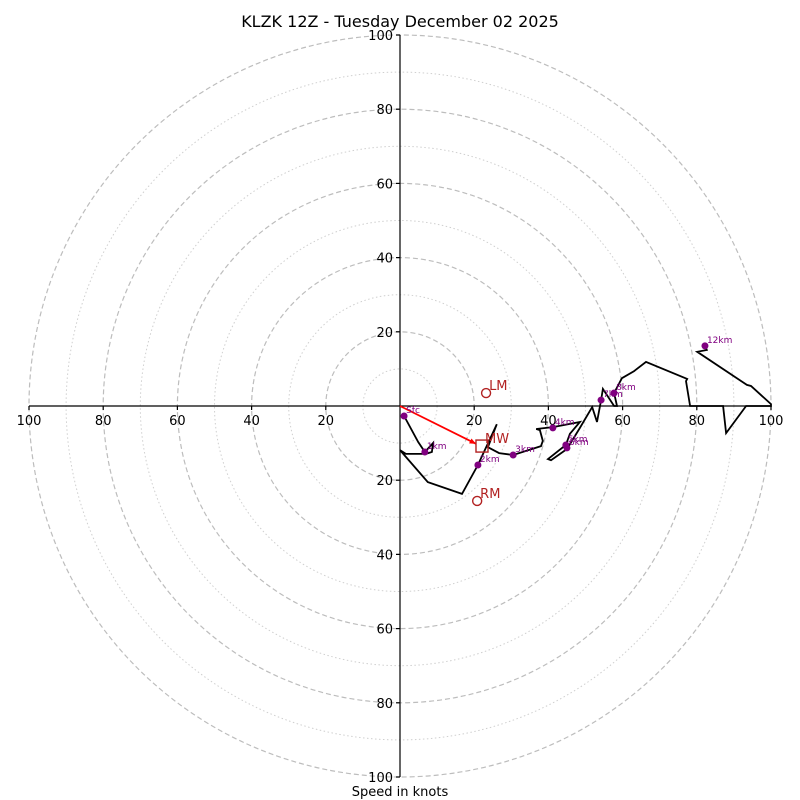 The image size is (800, 800). I want to click on hodograph-trace, so click(585, 420).